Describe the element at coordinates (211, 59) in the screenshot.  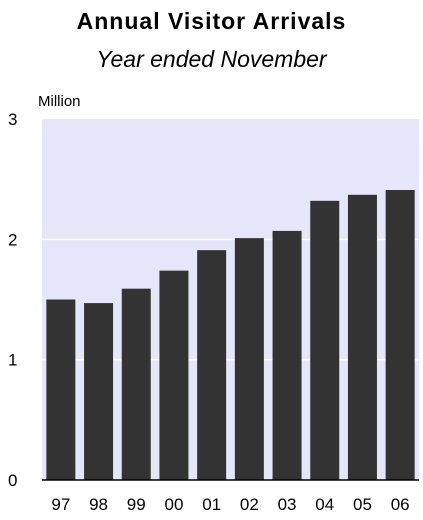
I see `chart-subtitle: Year ended November` at that location.